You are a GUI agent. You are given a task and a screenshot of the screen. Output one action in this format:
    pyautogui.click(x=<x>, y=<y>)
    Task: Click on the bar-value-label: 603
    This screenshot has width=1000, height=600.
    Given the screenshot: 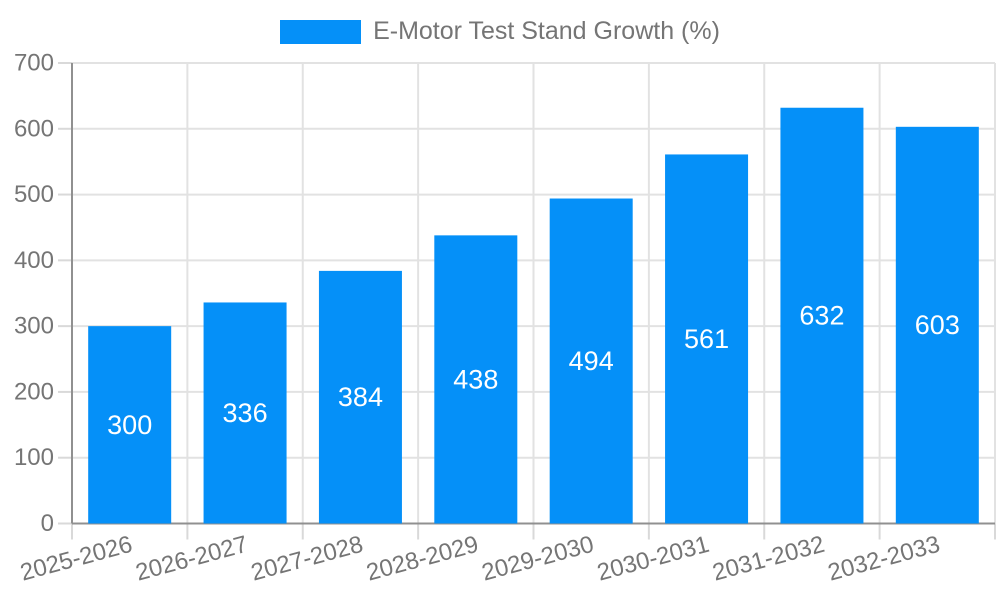 What is the action you would take?
    pyautogui.click(x=937, y=325)
    